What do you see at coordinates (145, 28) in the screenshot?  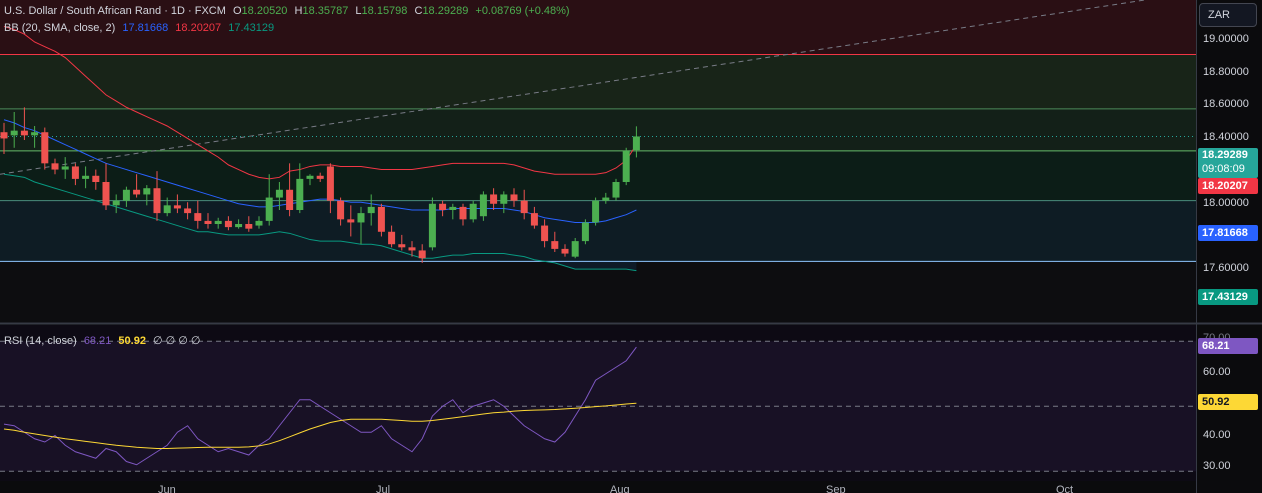 I see `bb-basis-value: 17.81668` at bounding box center [145, 28].